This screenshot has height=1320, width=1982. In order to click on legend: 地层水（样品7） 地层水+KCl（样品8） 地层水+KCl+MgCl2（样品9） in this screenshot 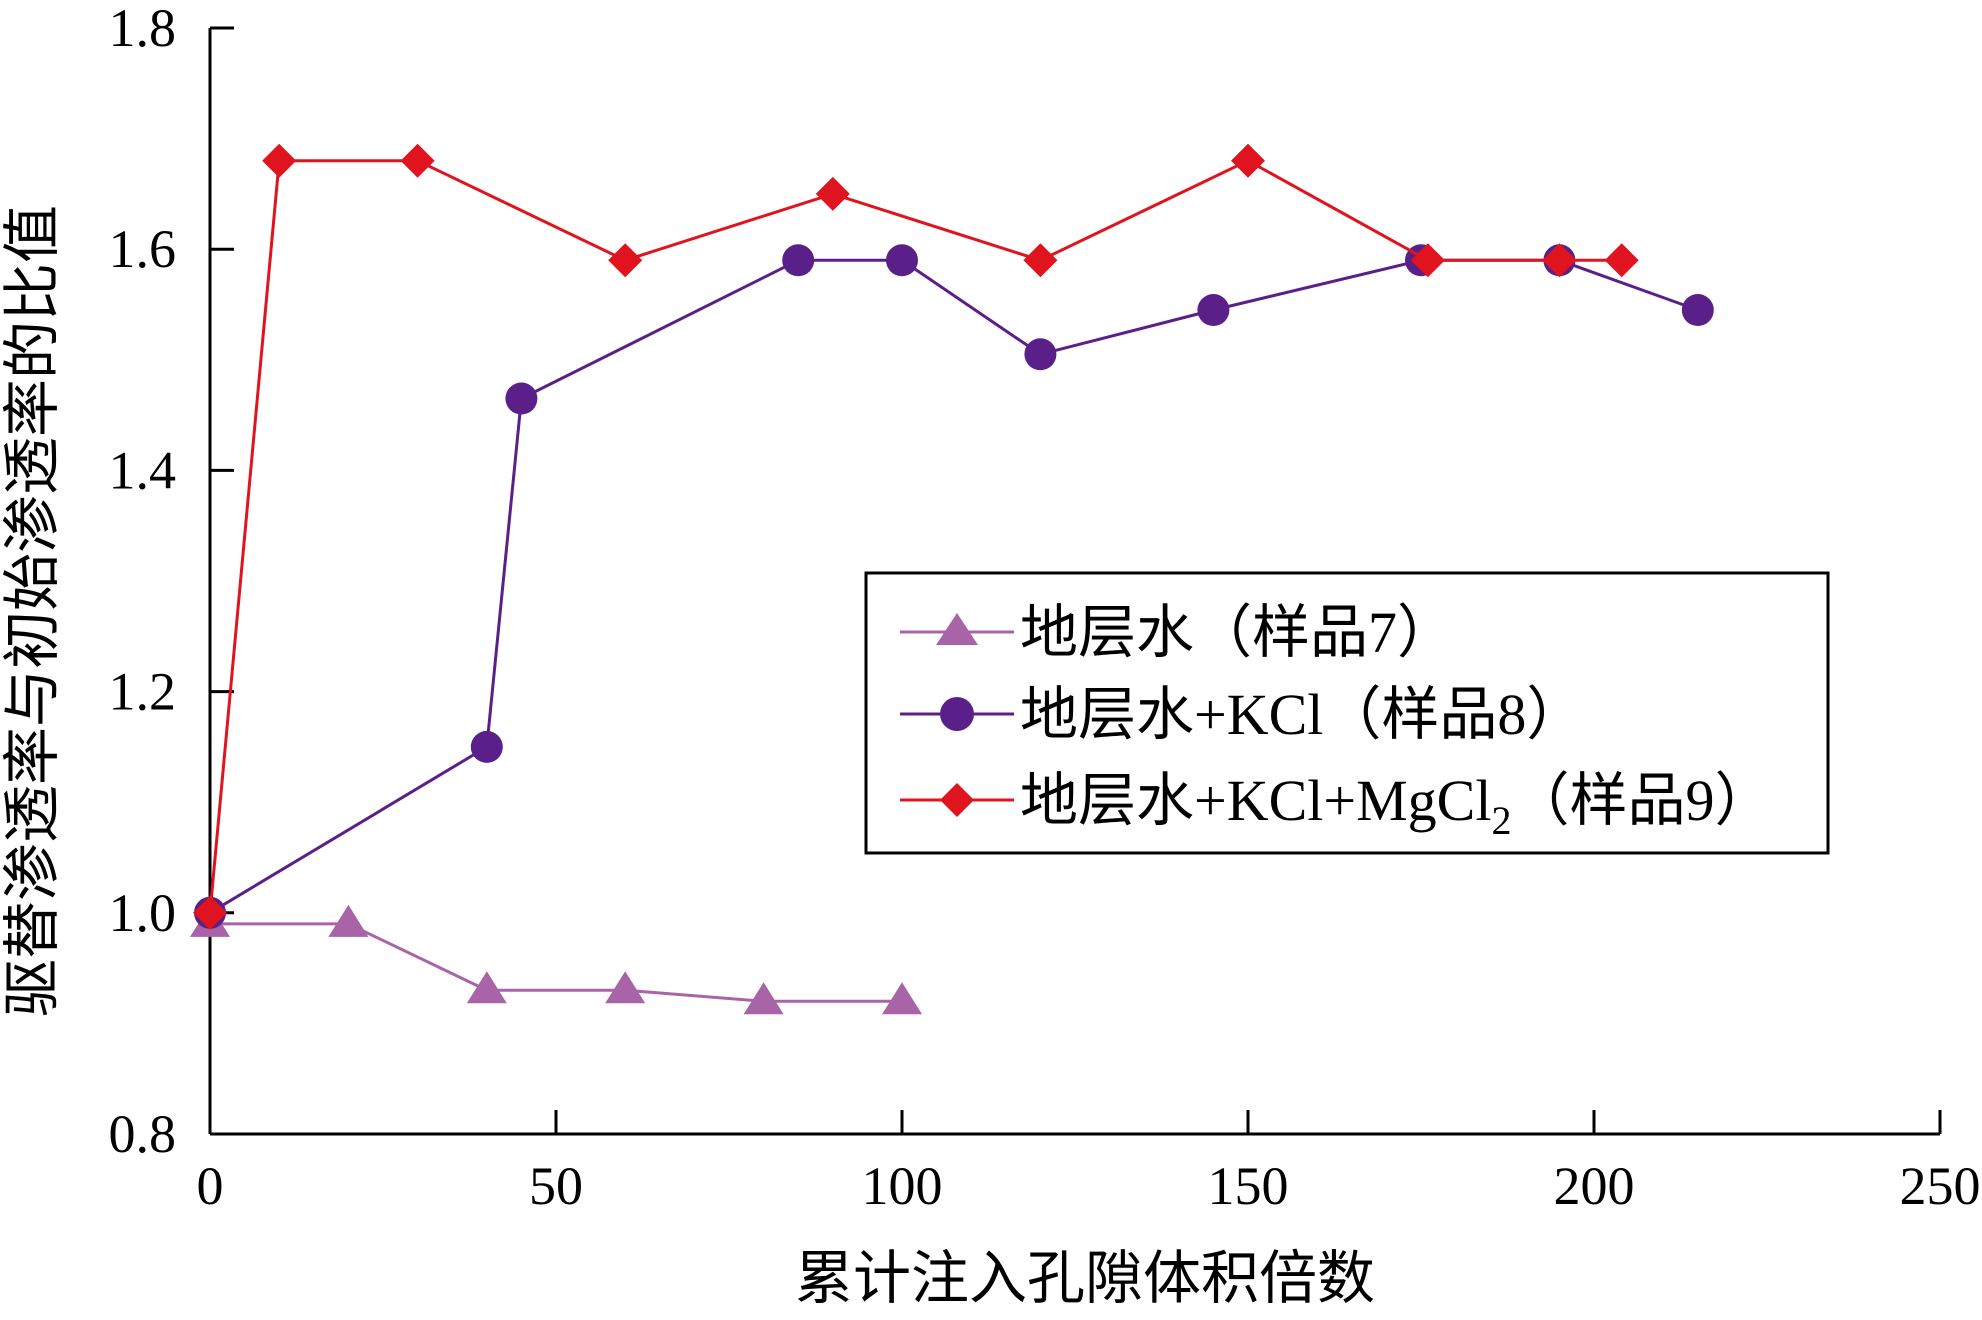, I will do `click(1347, 713)`.